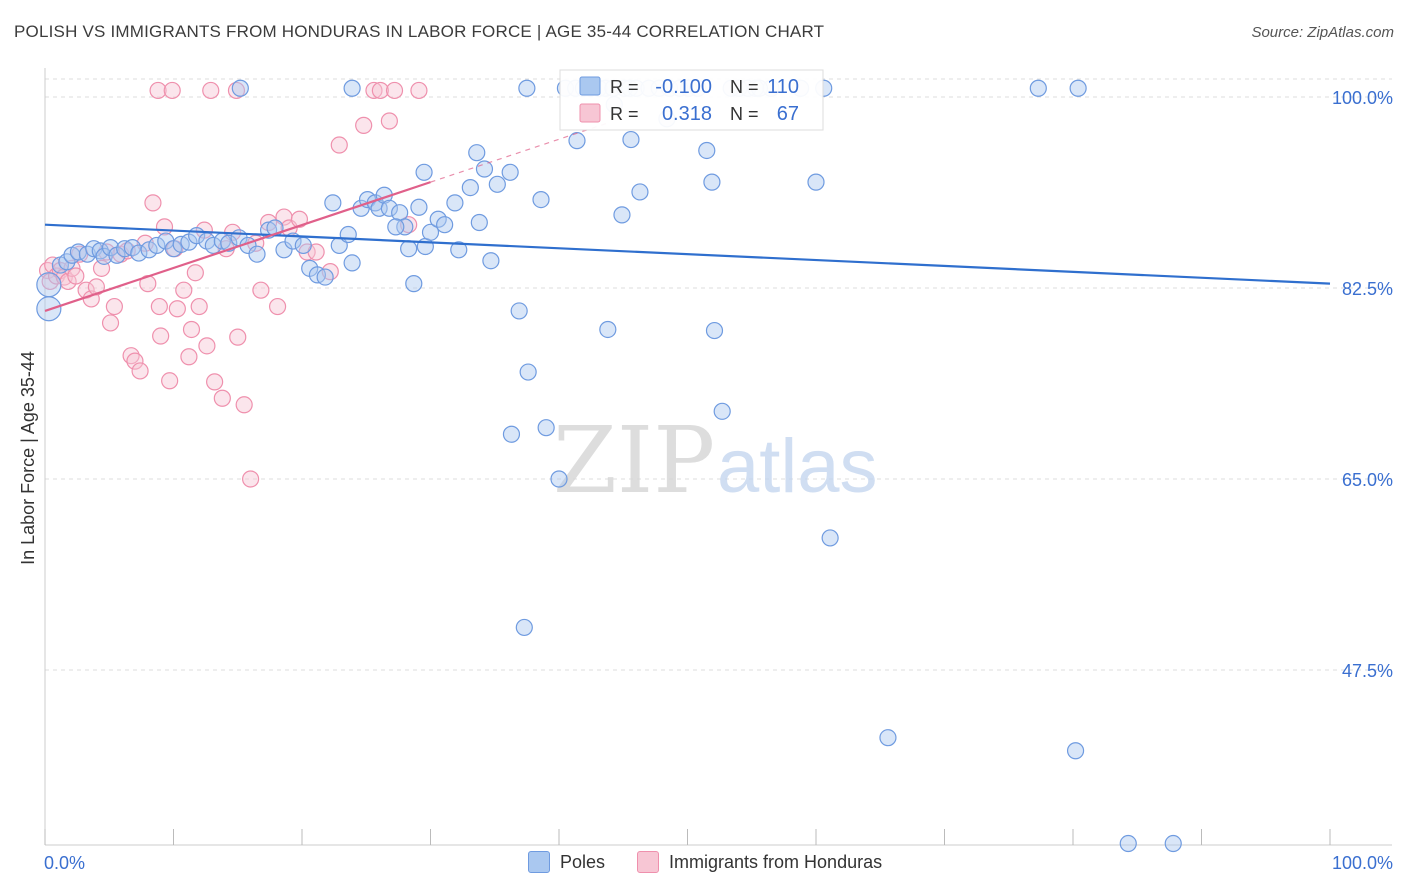 The width and height of the screenshot is (1406, 892). I want to click on legend-r-value-poles: -0.100, so click(683, 87).